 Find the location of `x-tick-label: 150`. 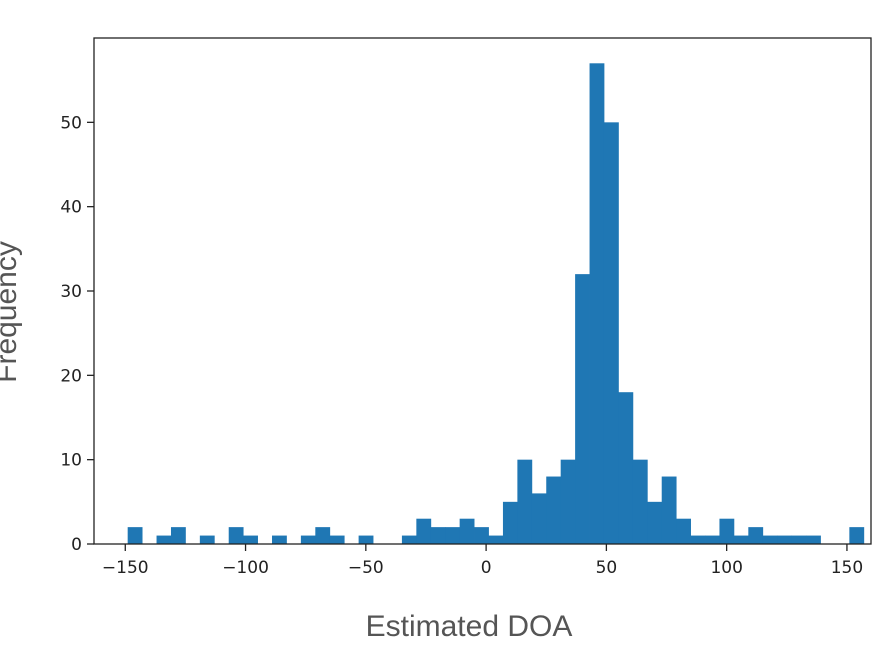

x-tick-label: 150 is located at coordinates (847, 568).